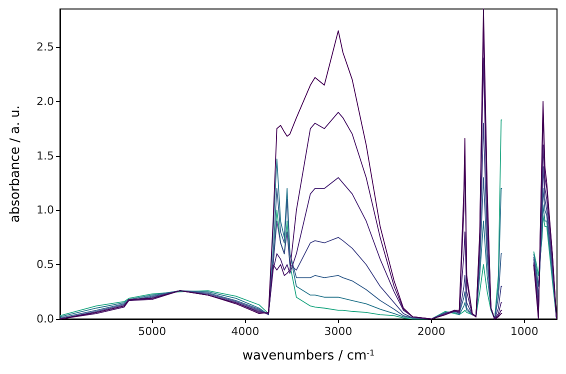 Image resolution: width=566 pixels, height=374 pixels. What do you see at coordinates (45, 265) in the screenshot?
I see `y-tick-label: 0.5` at bounding box center [45, 265].